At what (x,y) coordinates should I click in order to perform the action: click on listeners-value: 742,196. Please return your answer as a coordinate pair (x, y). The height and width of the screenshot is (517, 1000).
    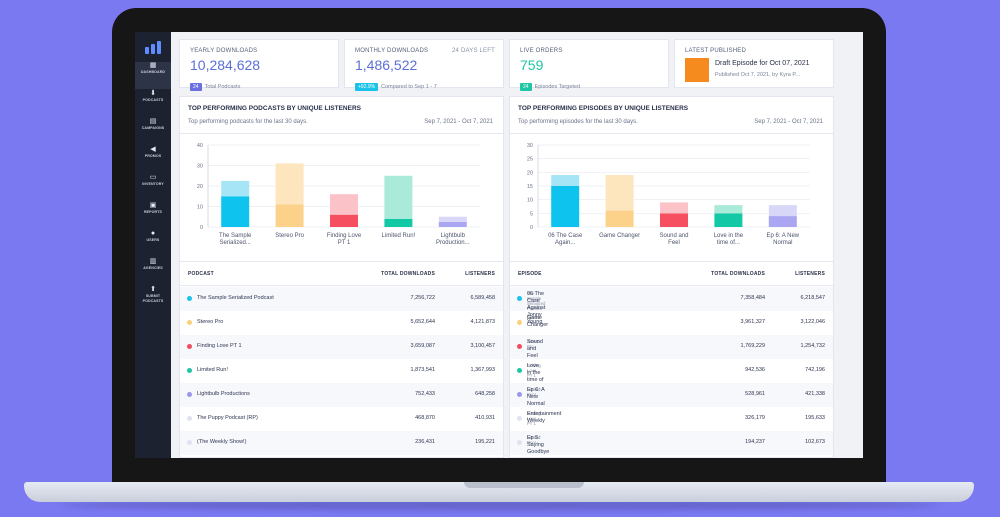
    Looking at the image, I should click on (815, 370).